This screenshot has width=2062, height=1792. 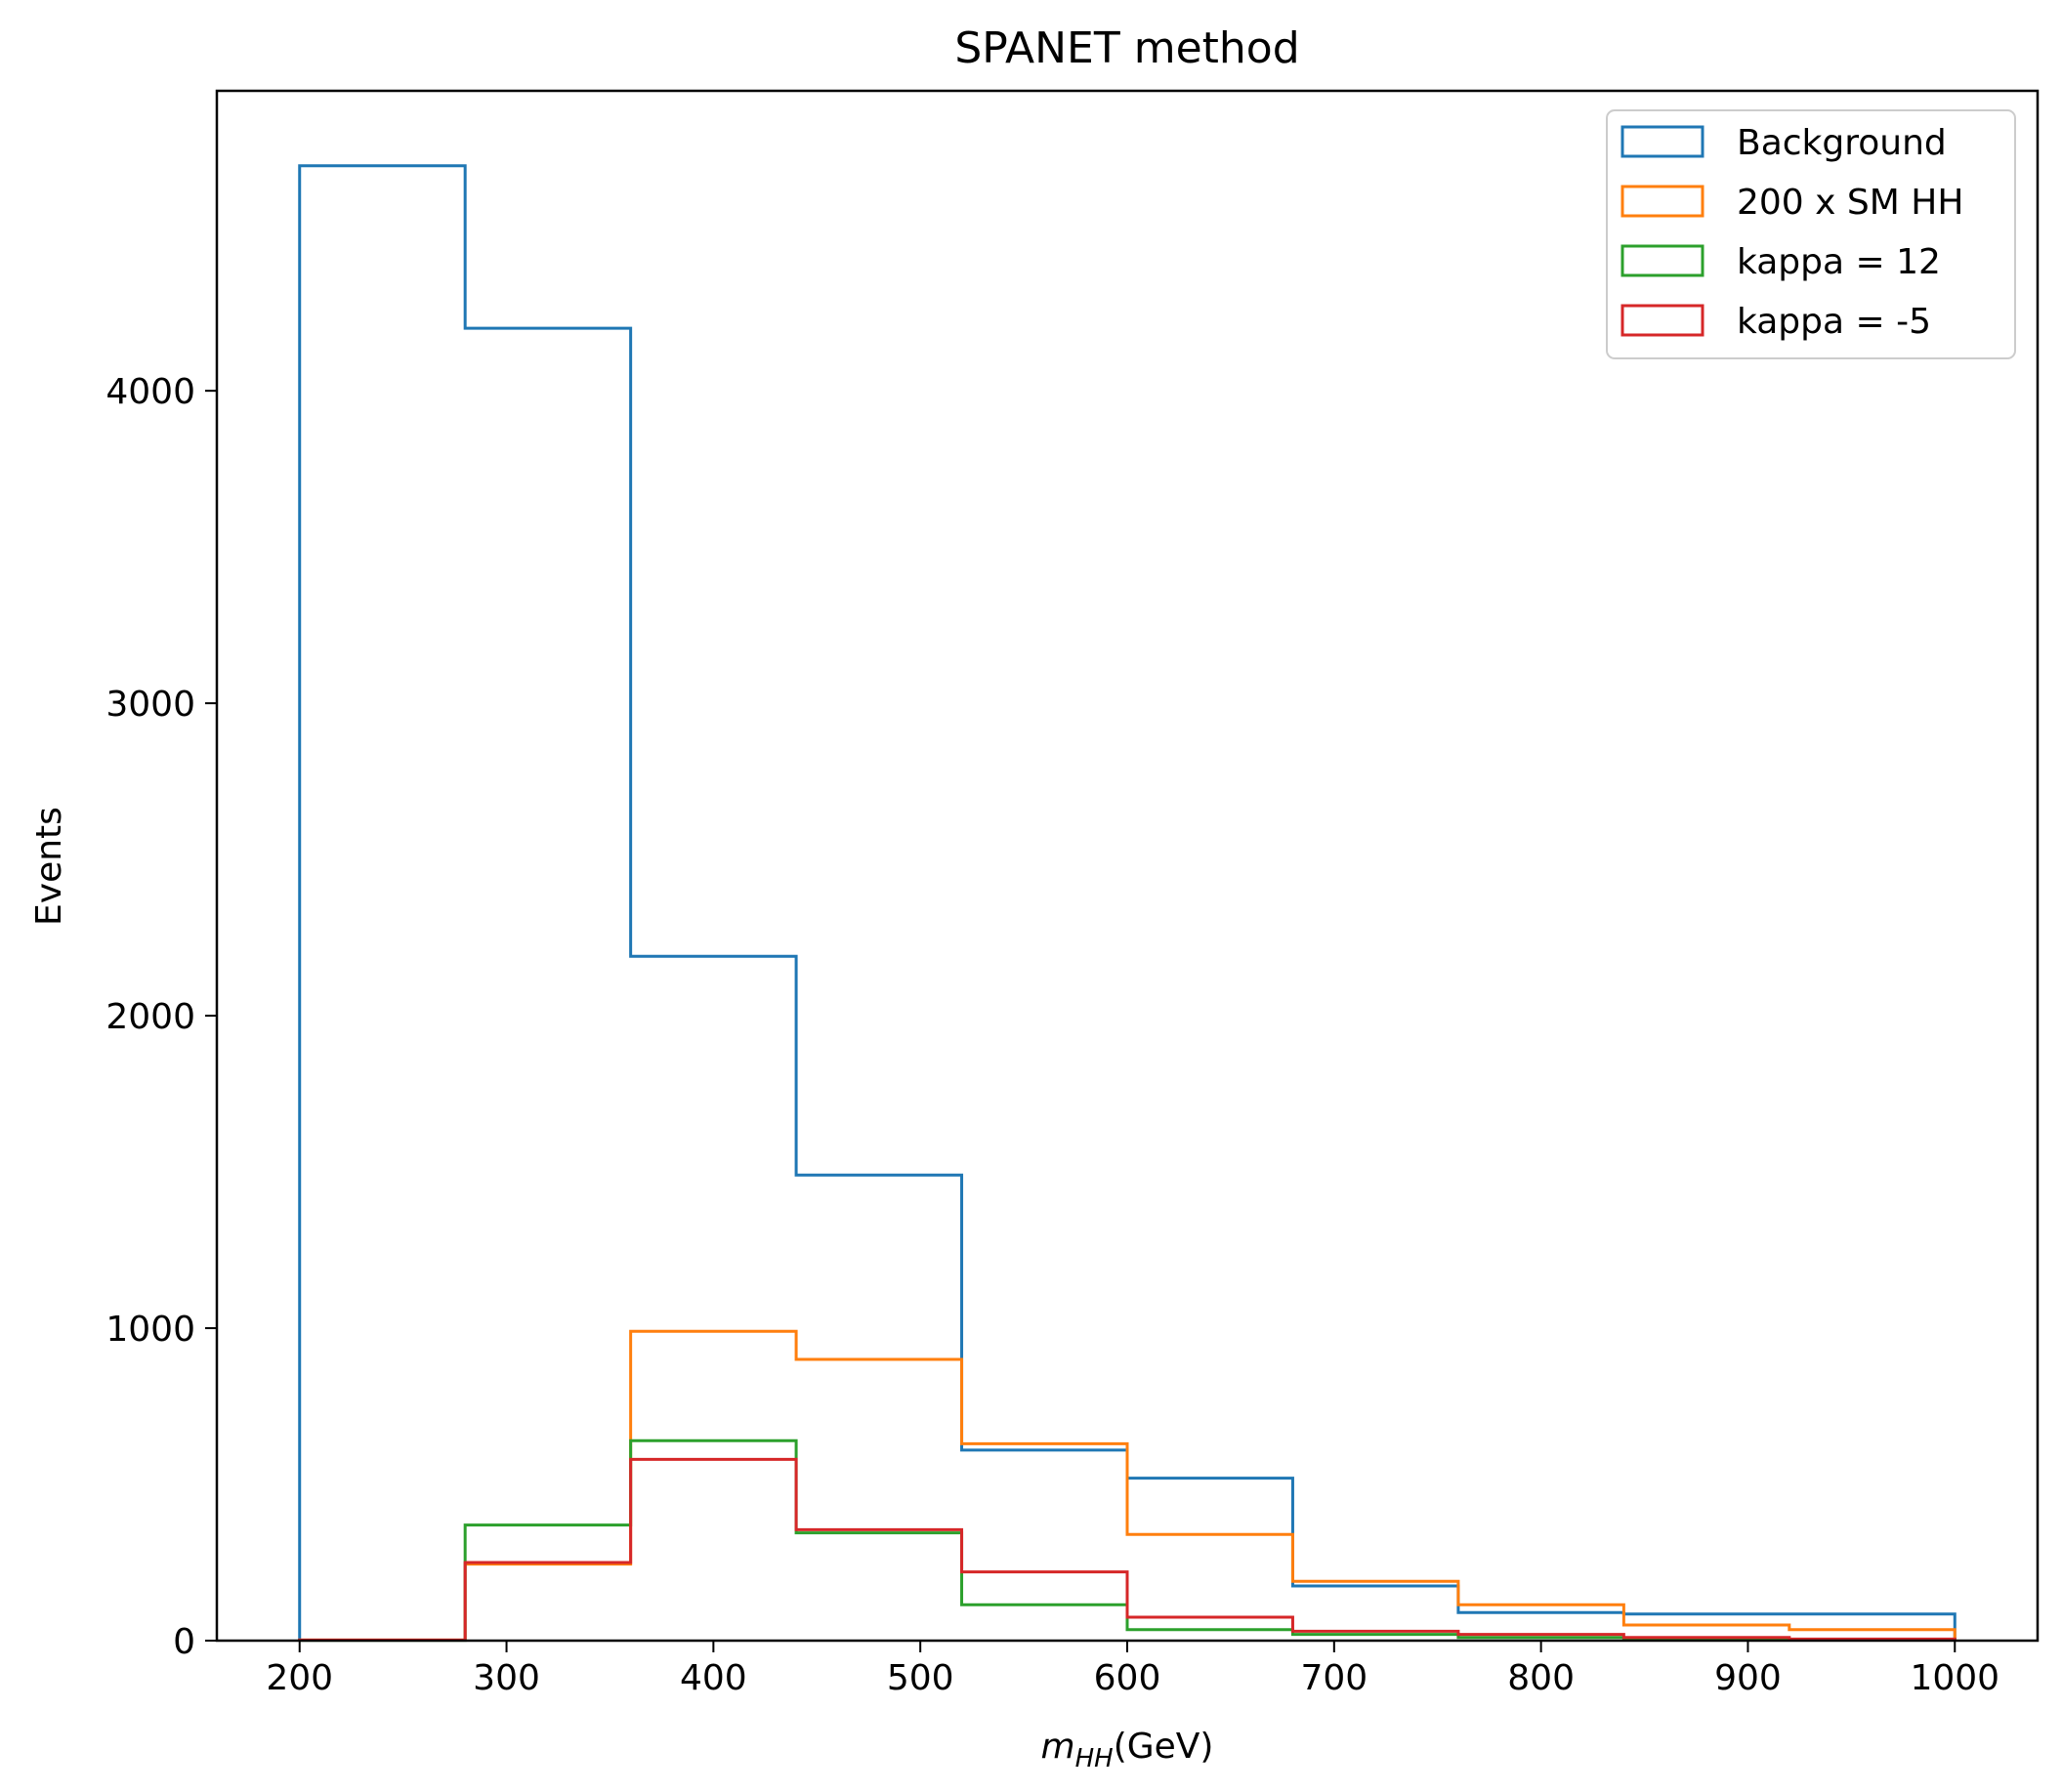 What do you see at coordinates (150, 1330) in the screenshot?
I see `y-tick-label: 1000` at bounding box center [150, 1330].